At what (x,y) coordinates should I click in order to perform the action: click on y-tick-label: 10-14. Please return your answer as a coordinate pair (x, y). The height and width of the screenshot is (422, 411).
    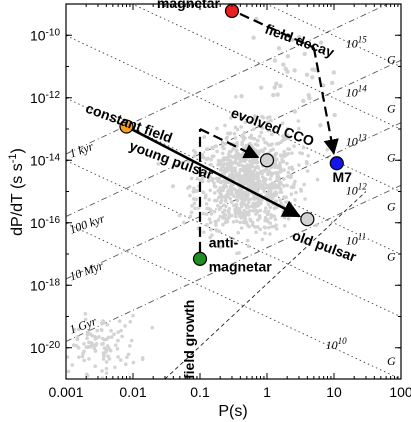
    Looking at the image, I should click on (45, 160).